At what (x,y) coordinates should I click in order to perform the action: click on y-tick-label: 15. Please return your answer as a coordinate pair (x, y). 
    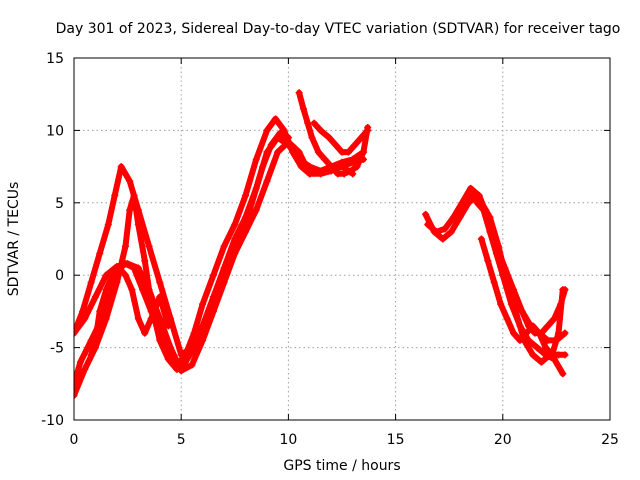
    Looking at the image, I should click on (55, 59).